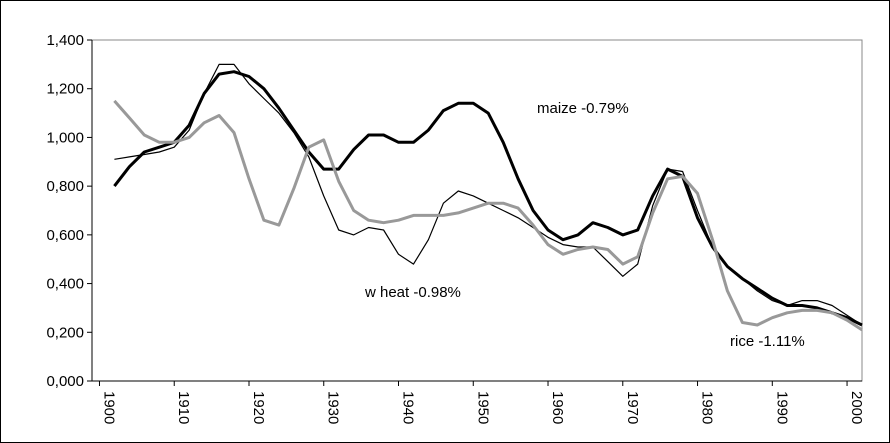  Describe the element at coordinates (183, 407) in the screenshot. I see `x-tick-label: 1910` at that location.